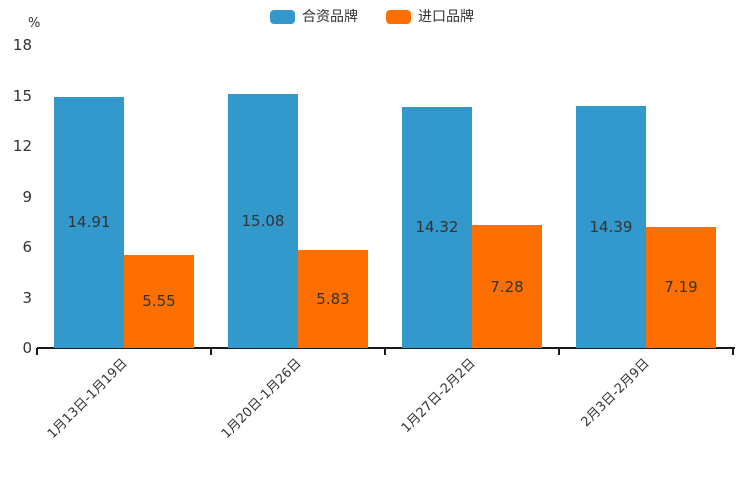  I want to click on bar-value-label: 7.19, so click(681, 287).